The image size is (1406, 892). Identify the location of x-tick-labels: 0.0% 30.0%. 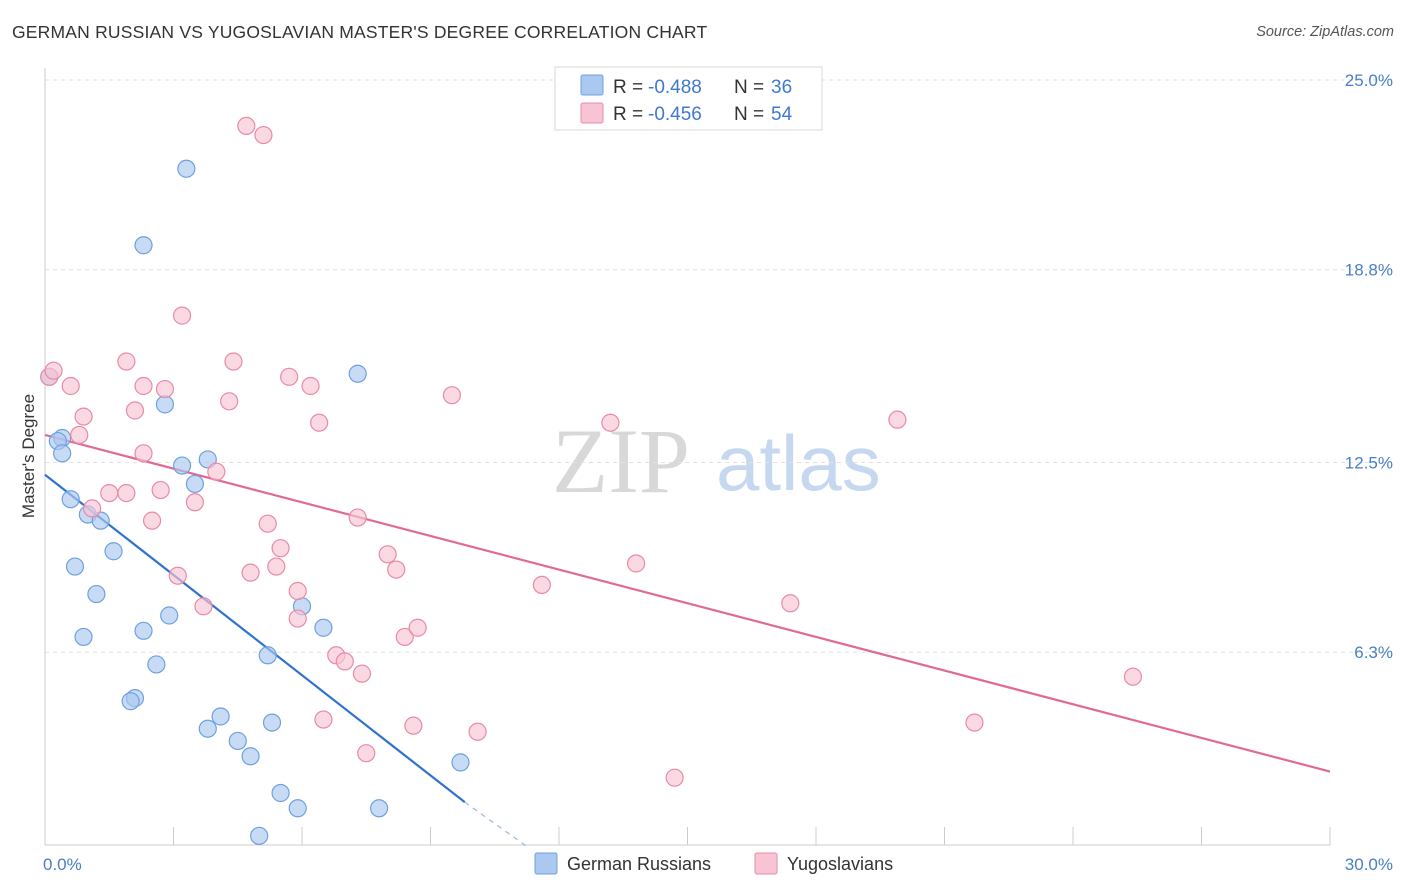
(718, 864).